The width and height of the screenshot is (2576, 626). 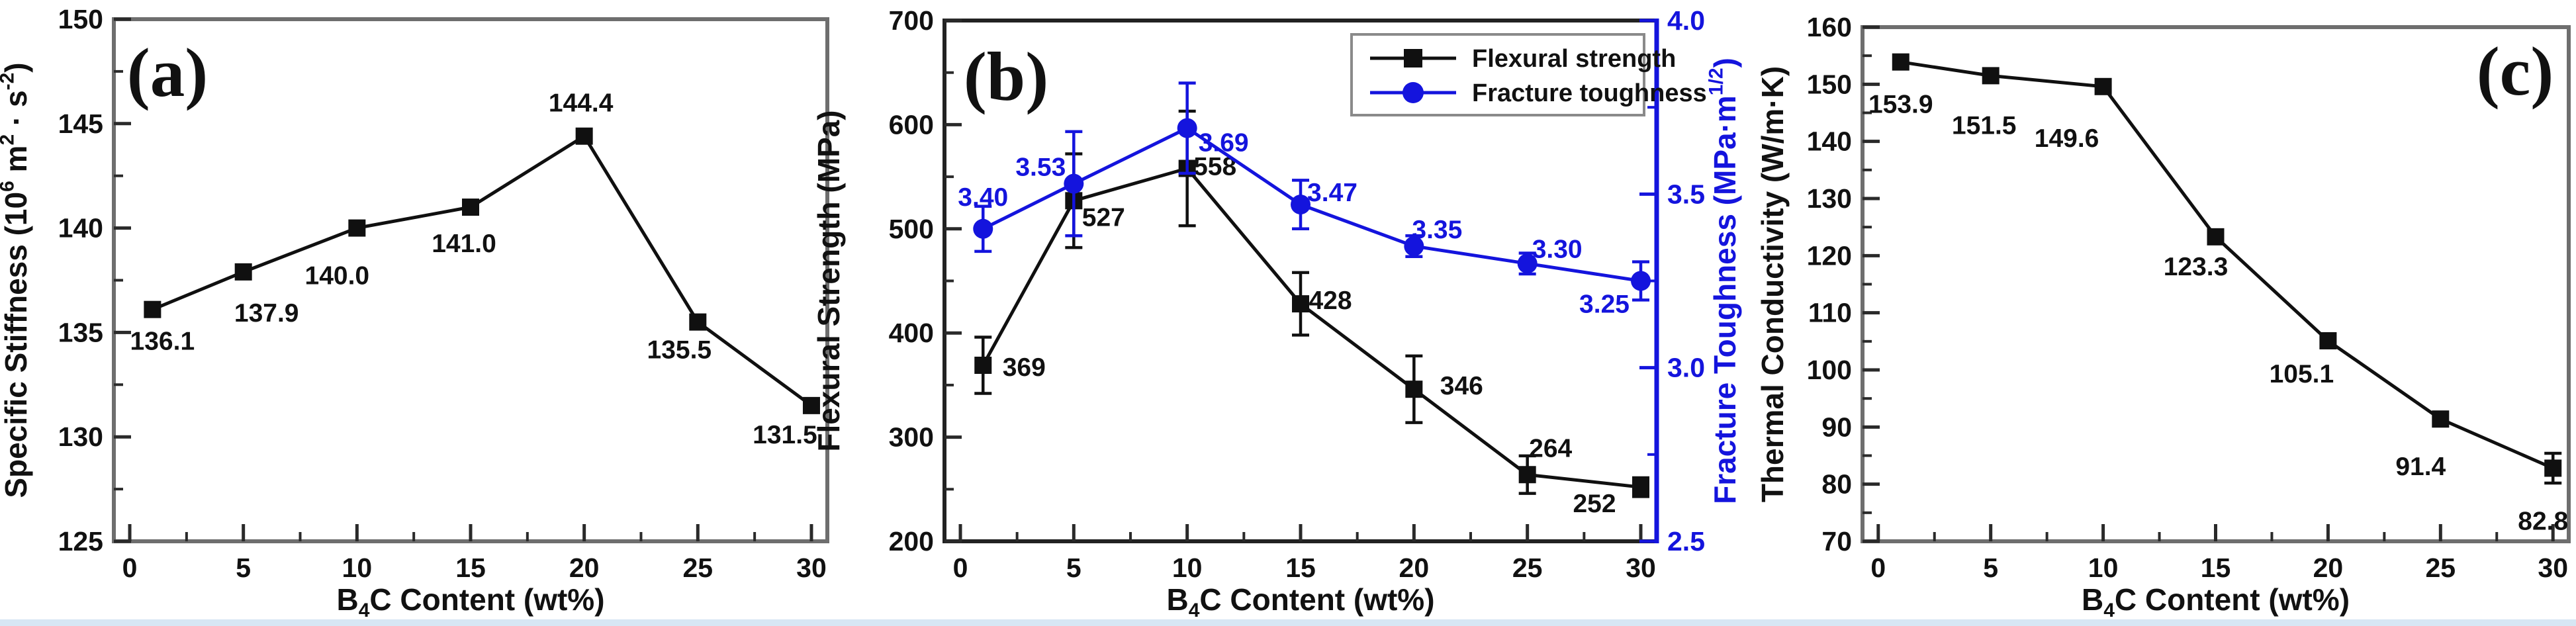 What do you see at coordinates (1686, 194) in the screenshot?
I see `right-y-tick-label: 3.5` at bounding box center [1686, 194].